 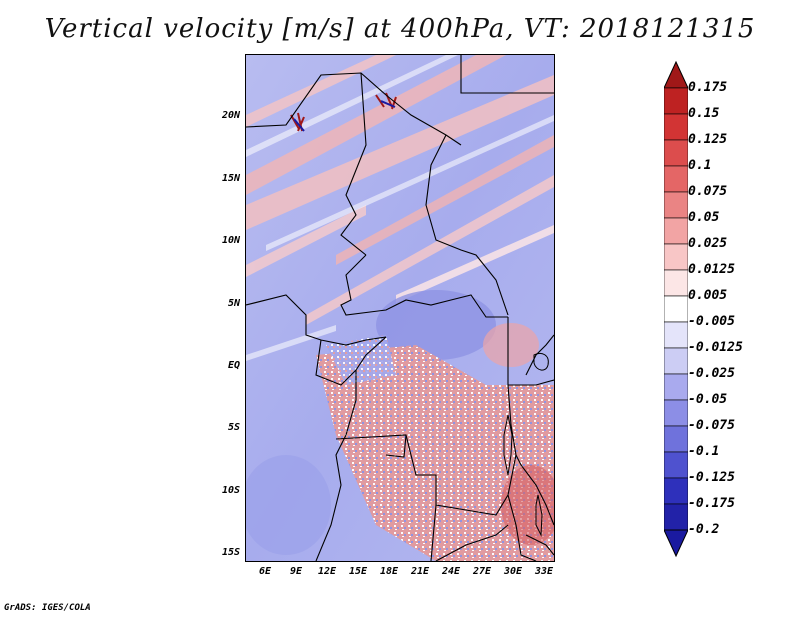 What do you see at coordinates (230, 552) in the screenshot?
I see `lat-label-15s: 15S` at bounding box center [230, 552].